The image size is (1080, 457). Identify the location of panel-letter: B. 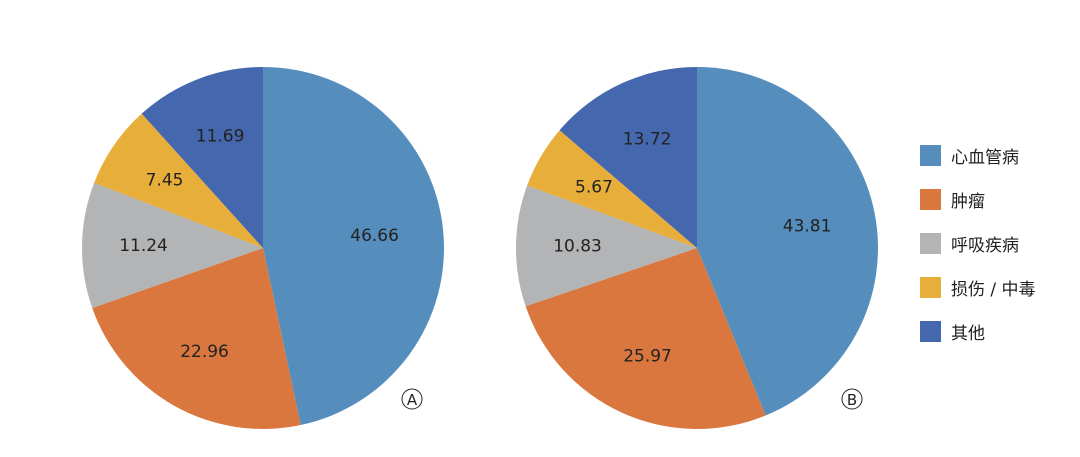
(852, 400).